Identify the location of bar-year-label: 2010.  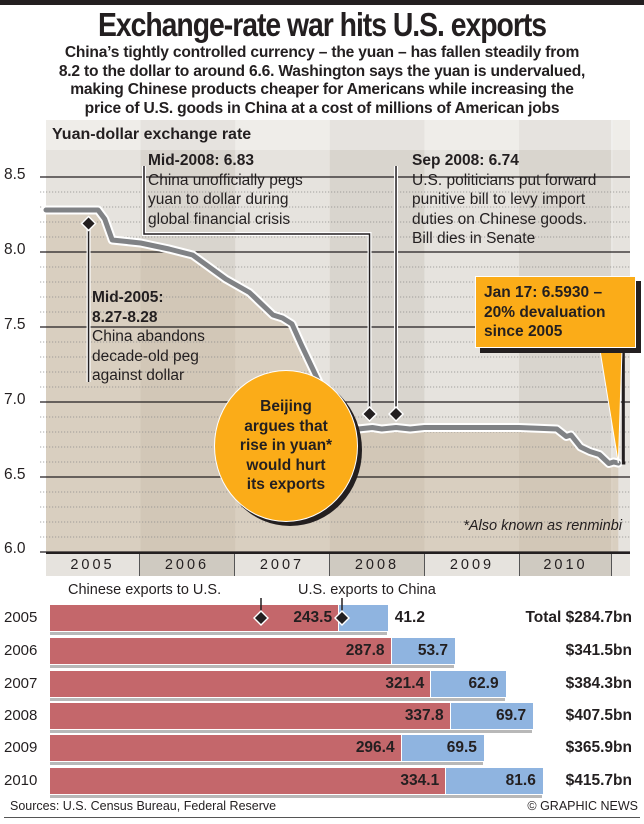
(21, 780).